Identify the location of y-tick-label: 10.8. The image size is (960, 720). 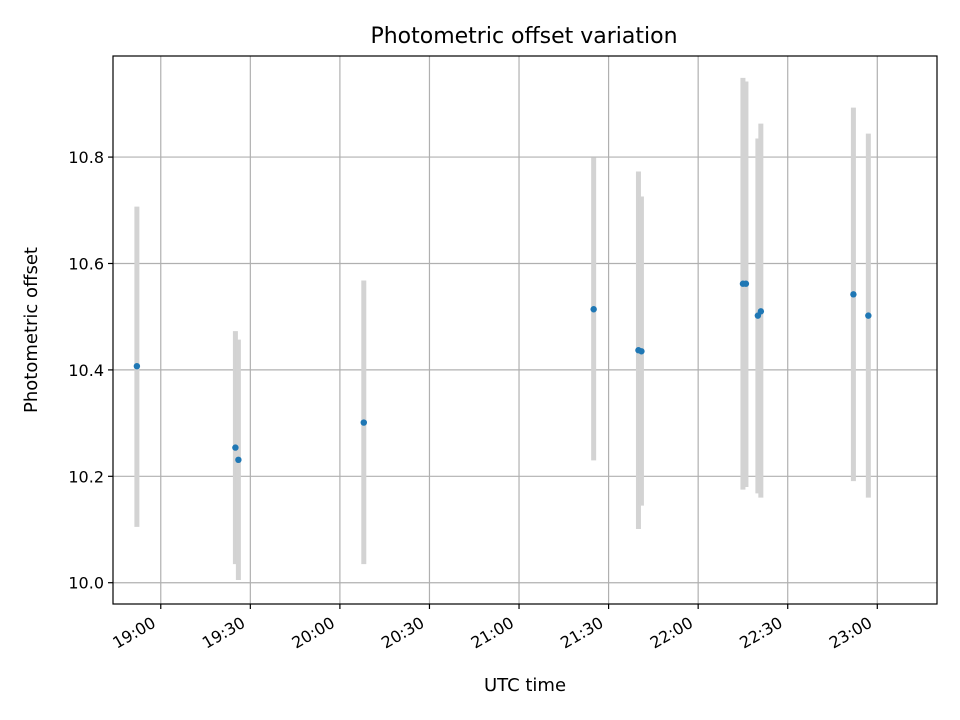
(86, 157).